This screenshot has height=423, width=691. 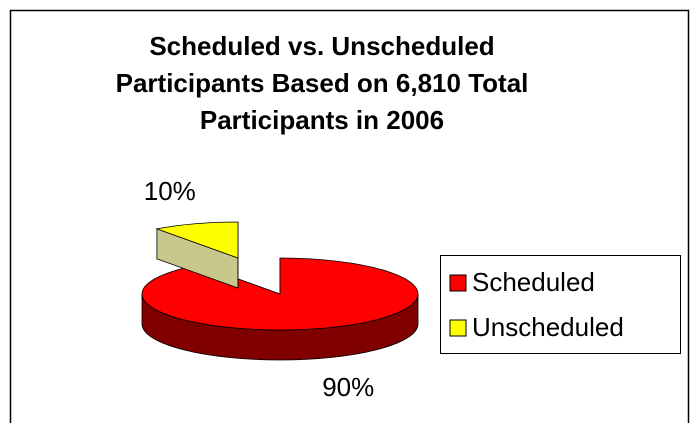 I want to click on legend-label: Scheduled, so click(x=533, y=282).